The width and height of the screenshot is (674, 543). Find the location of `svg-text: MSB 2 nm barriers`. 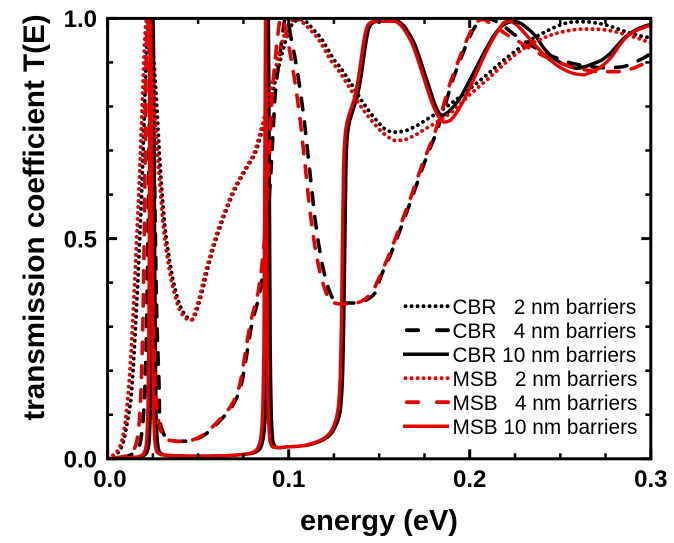

svg-text: MSB 2 nm barriers is located at coordinates (545, 379).